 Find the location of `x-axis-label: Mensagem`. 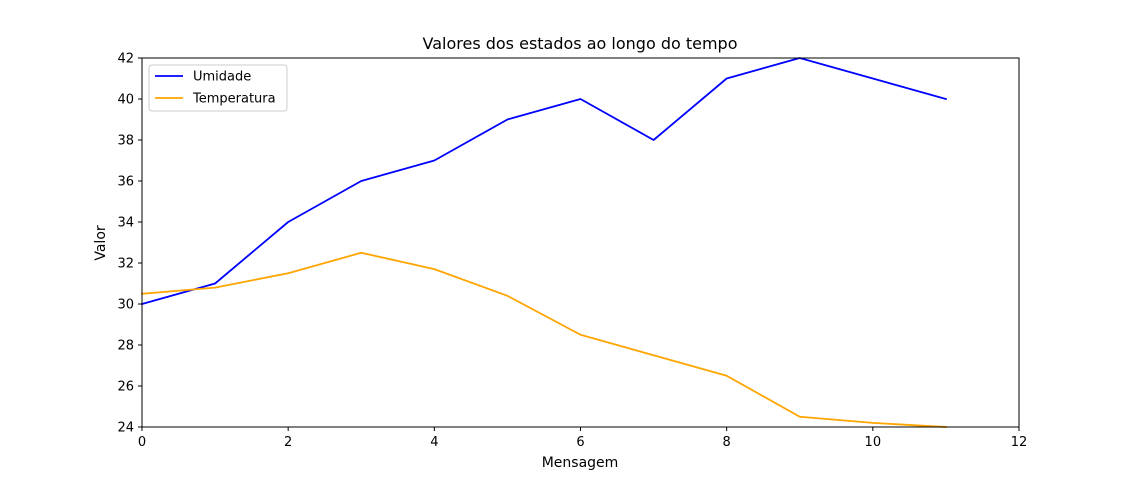

x-axis-label: Mensagem is located at coordinates (580, 463).